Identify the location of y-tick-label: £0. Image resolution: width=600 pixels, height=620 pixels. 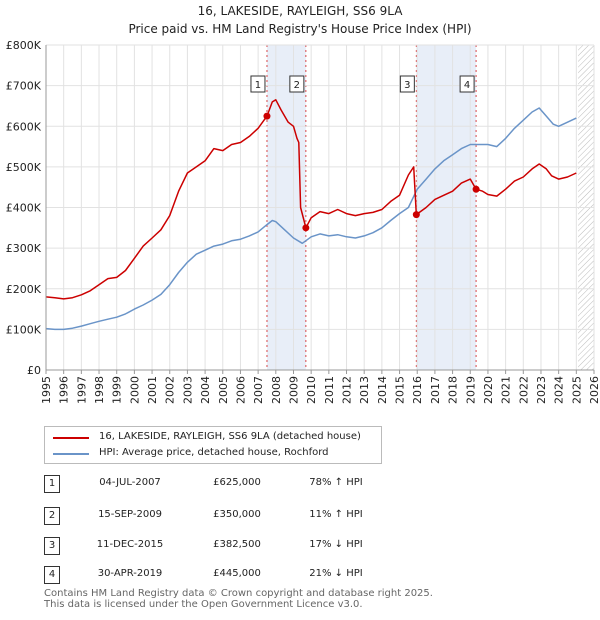
(34, 370).